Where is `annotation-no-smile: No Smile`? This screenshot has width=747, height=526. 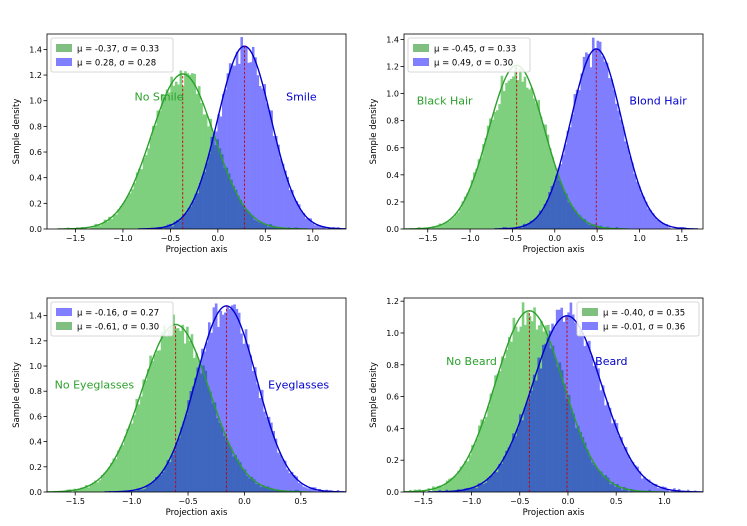 annotation-no-smile: No Smile is located at coordinates (158, 97).